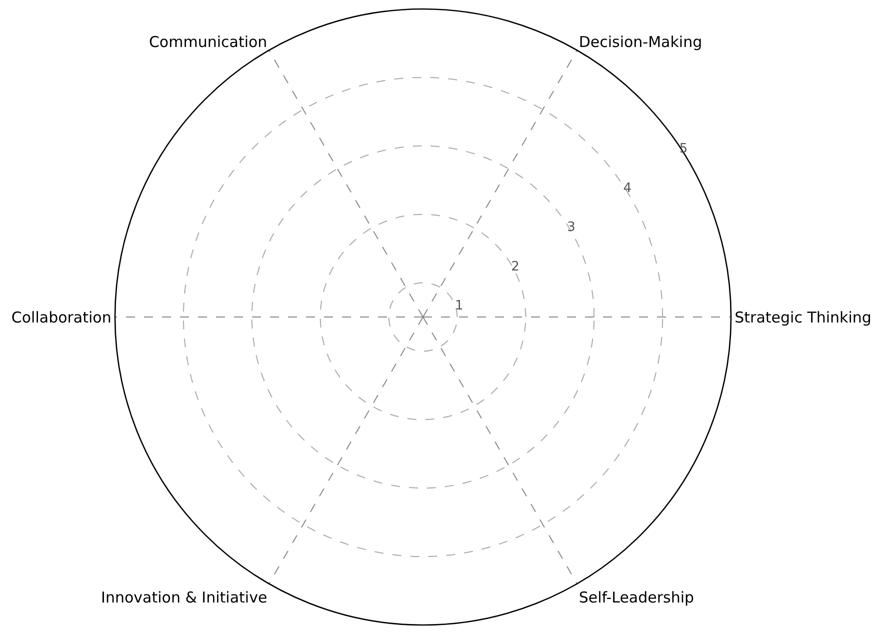 This screenshot has width=879, height=639. Describe the element at coordinates (208, 42) in the screenshot. I see `spoke-label: Communication` at that location.